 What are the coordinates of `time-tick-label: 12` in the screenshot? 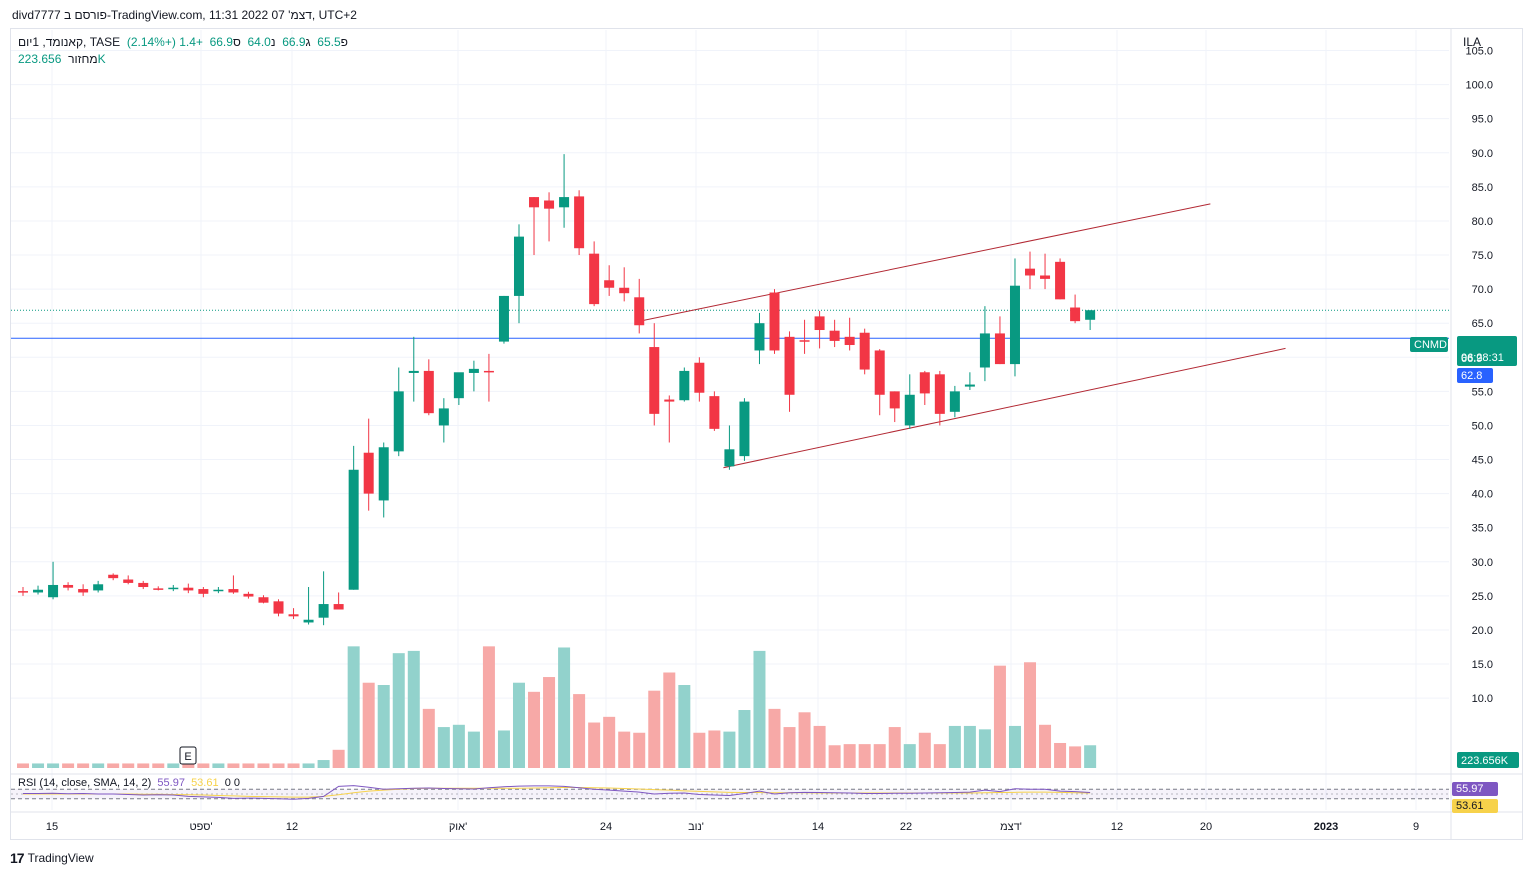 It's located at (292, 827).